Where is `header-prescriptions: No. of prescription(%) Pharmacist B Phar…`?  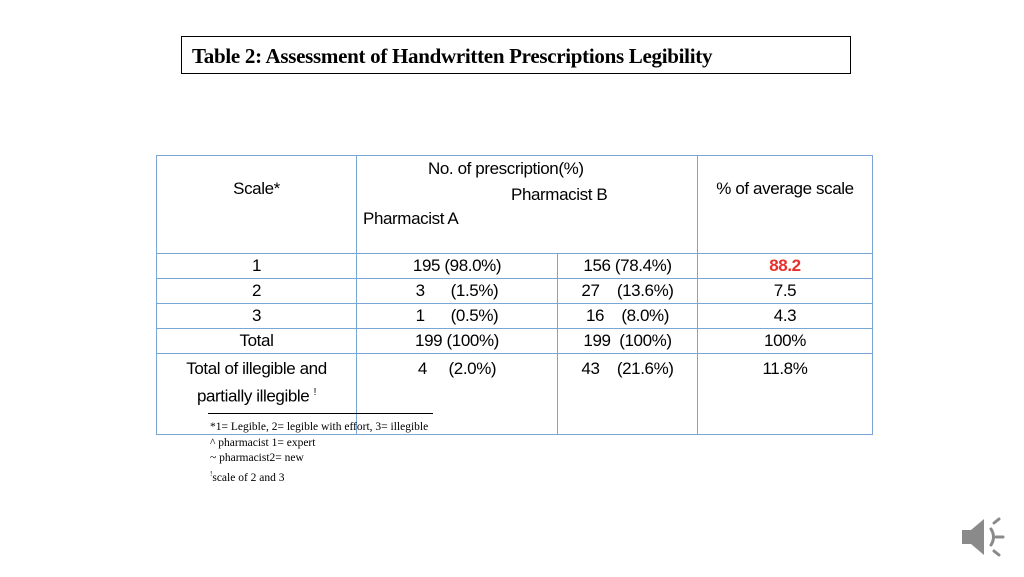
header-prescriptions: No. of prescription(%) Pharmacist B Phar… is located at coordinates (527, 204).